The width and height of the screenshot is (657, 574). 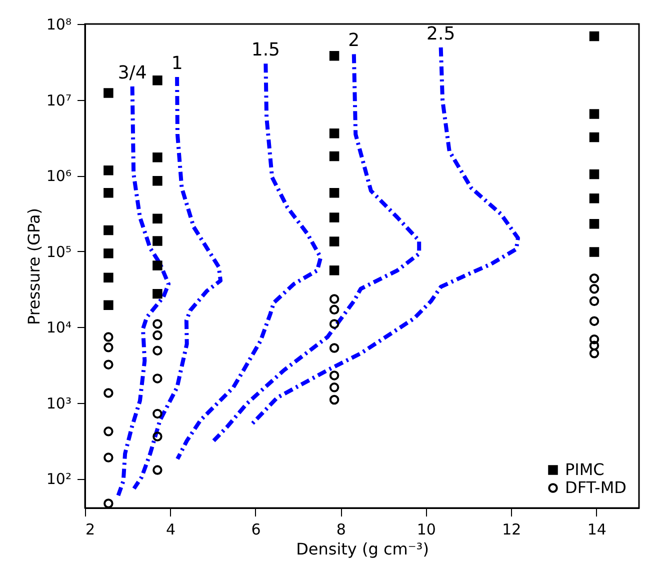 I want to click on series-label: 2.5, so click(x=441, y=33).